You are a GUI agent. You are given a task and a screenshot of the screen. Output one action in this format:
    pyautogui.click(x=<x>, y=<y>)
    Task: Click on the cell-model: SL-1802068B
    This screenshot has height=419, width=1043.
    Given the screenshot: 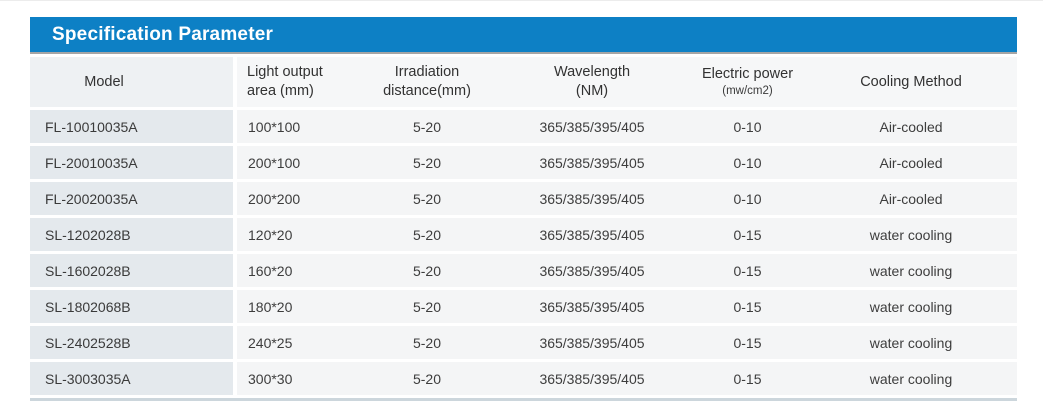 What is the action you would take?
    pyautogui.click(x=133, y=306)
    